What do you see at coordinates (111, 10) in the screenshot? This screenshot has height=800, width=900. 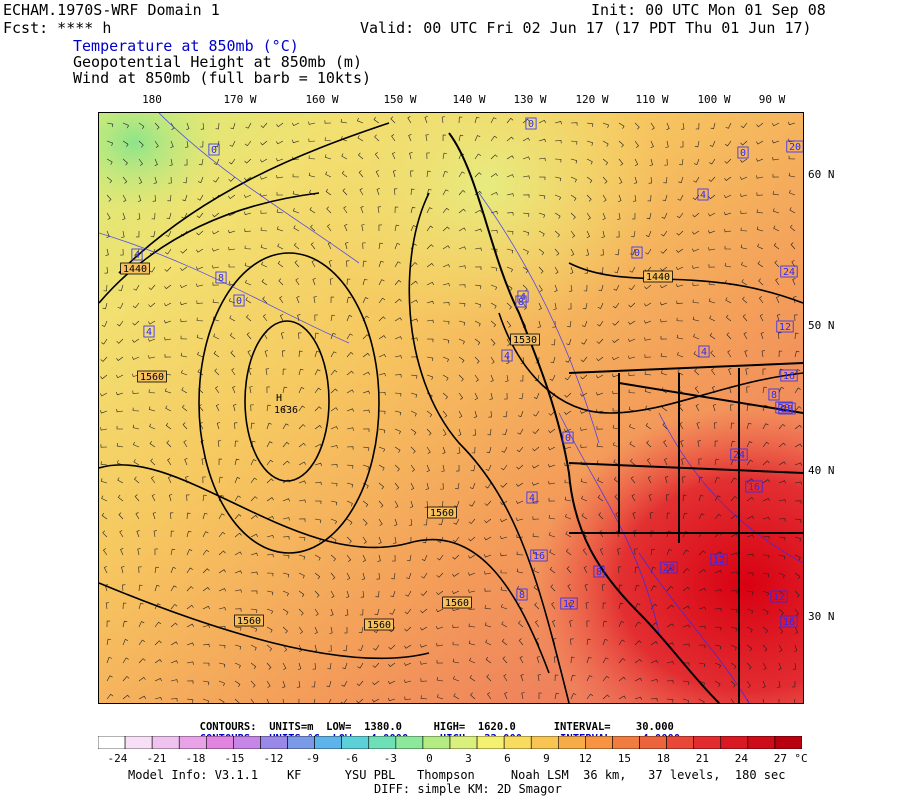 I see `title: ECHAM.1970S-WRF Domain 1` at bounding box center [111, 10].